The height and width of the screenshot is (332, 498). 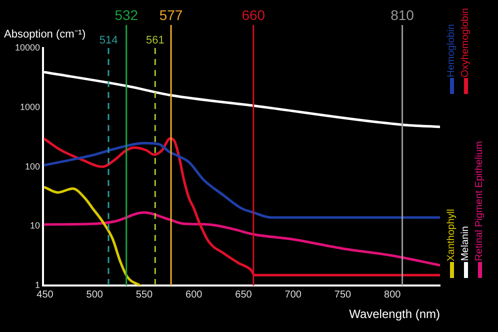 I want to click on x-tick-label: 450, so click(x=45, y=294).